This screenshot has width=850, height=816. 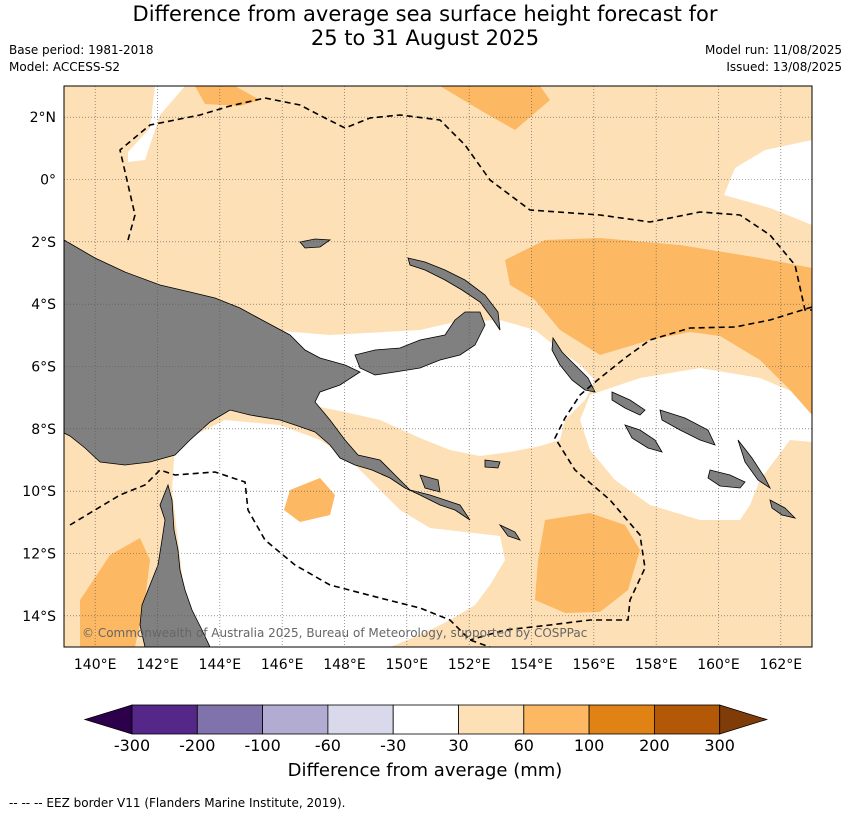 What do you see at coordinates (282, 665) in the screenshot?
I see `lon-tick-label: 146°E` at bounding box center [282, 665].